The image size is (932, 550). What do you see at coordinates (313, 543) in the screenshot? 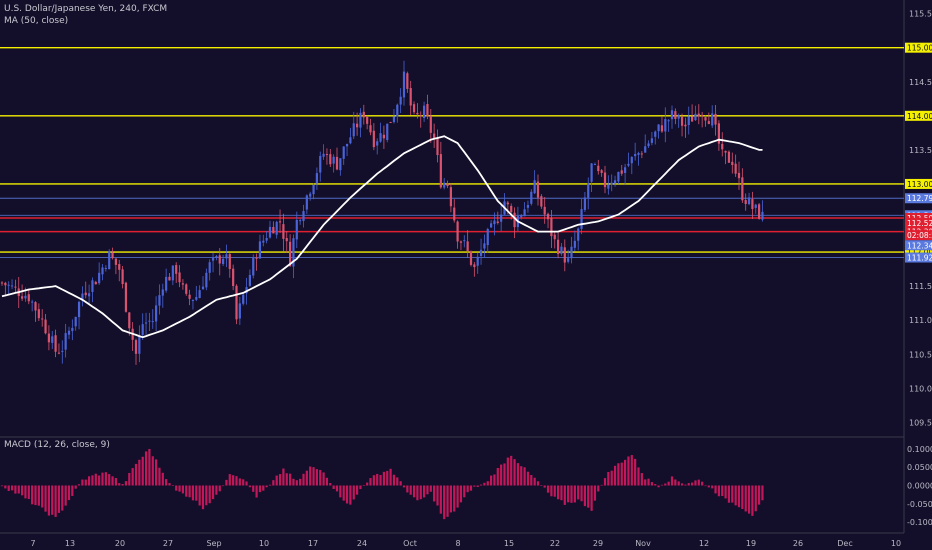
I see `time-tick-label: 17` at bounding box center [313, 543].